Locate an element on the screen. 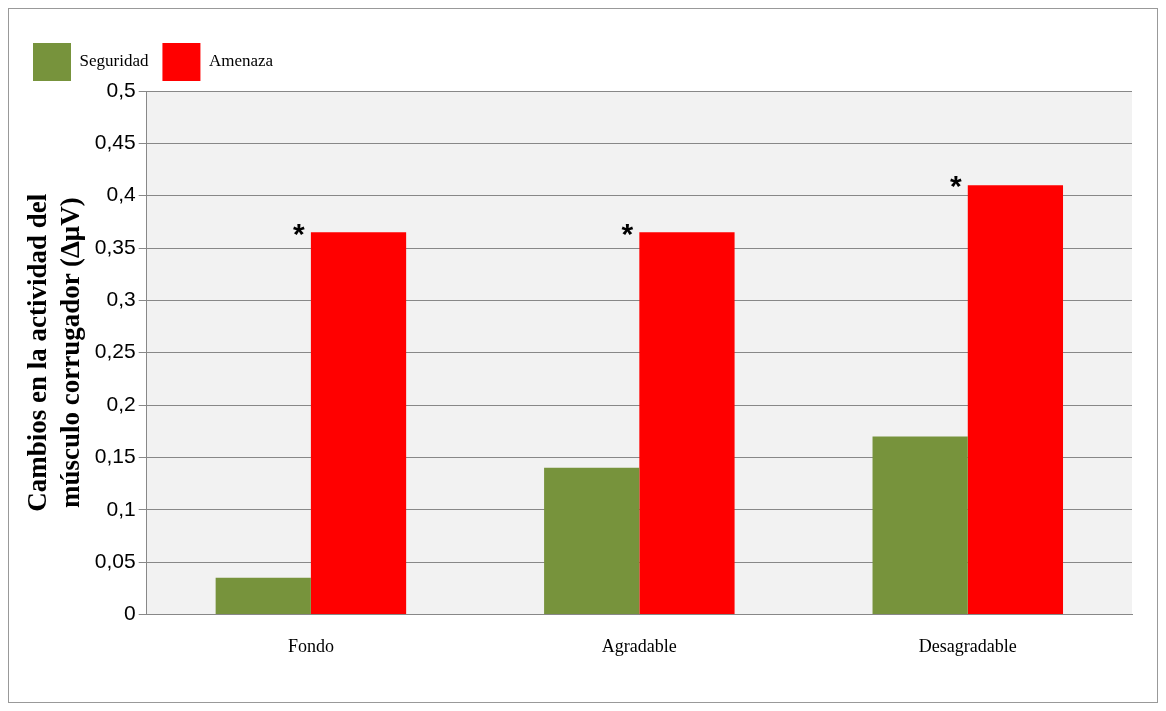 The image size is (1166, 711). x-tick-label: Fondo is located at coordinates (310, 645).